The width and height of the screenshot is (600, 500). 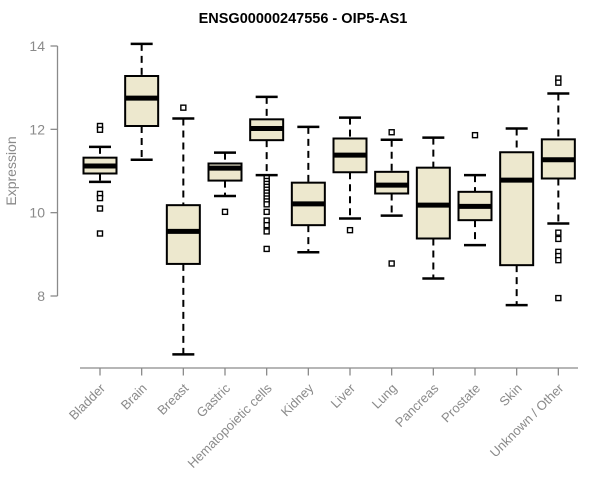 I want to click on y-axis: 8 10 12 14, so click(x=44, y=171).